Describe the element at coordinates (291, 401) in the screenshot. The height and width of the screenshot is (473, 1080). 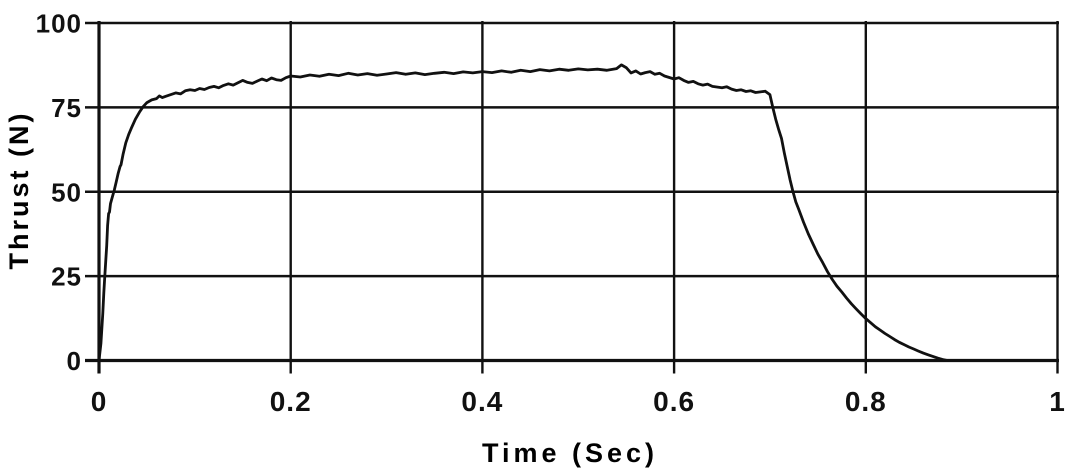
I see `x-tick-label: 0.2` at that location.